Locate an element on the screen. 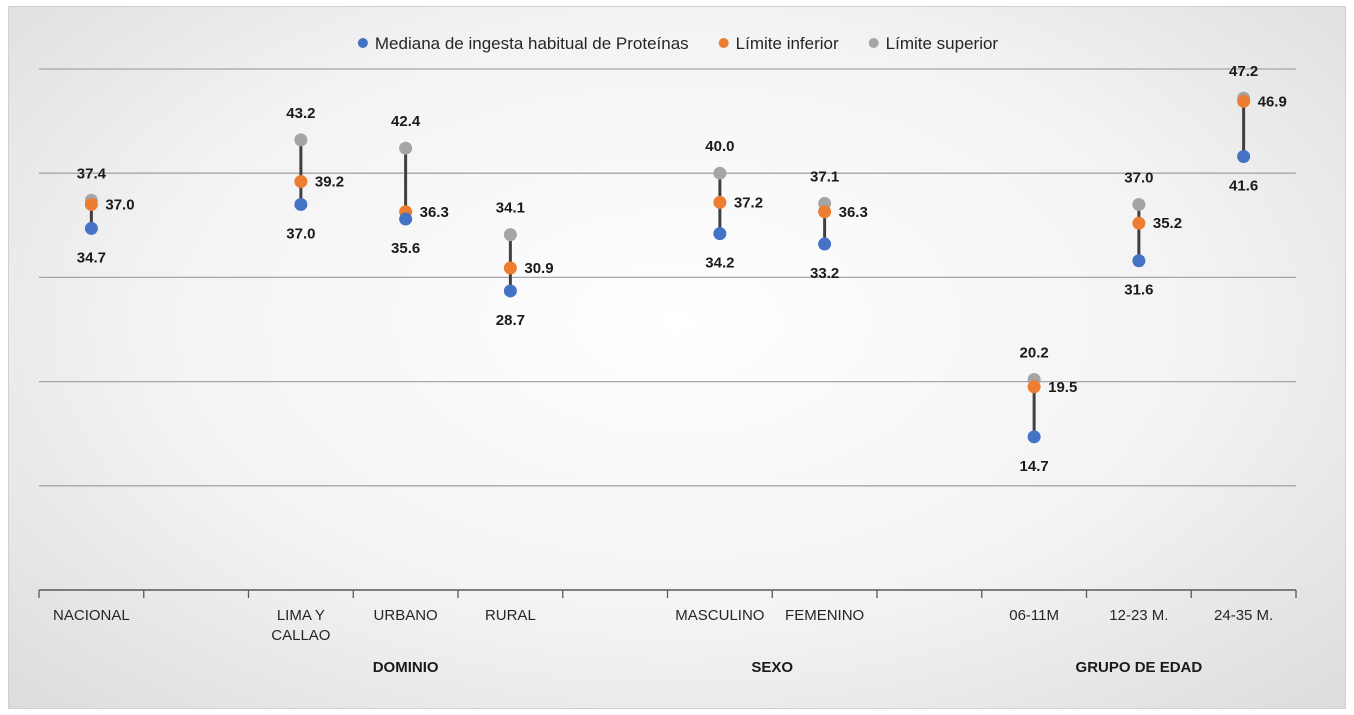 The height and width of the screenshot is (715, 1354). label-upper: 40.0 is located at coordinates (719, 146).